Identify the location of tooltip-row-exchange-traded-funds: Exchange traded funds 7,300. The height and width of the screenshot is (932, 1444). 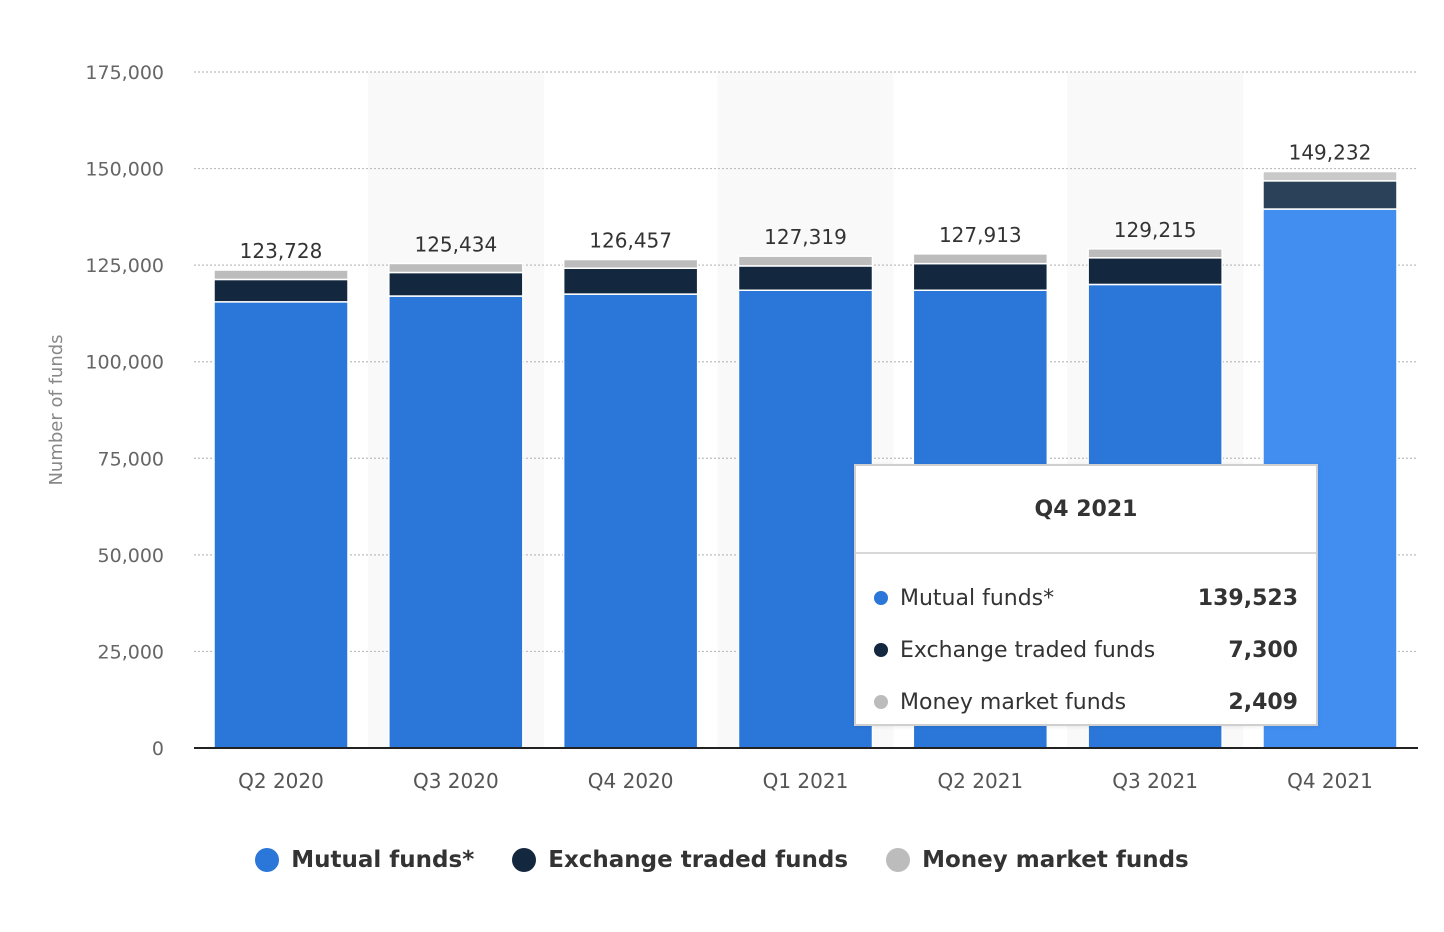
(1086, 650).